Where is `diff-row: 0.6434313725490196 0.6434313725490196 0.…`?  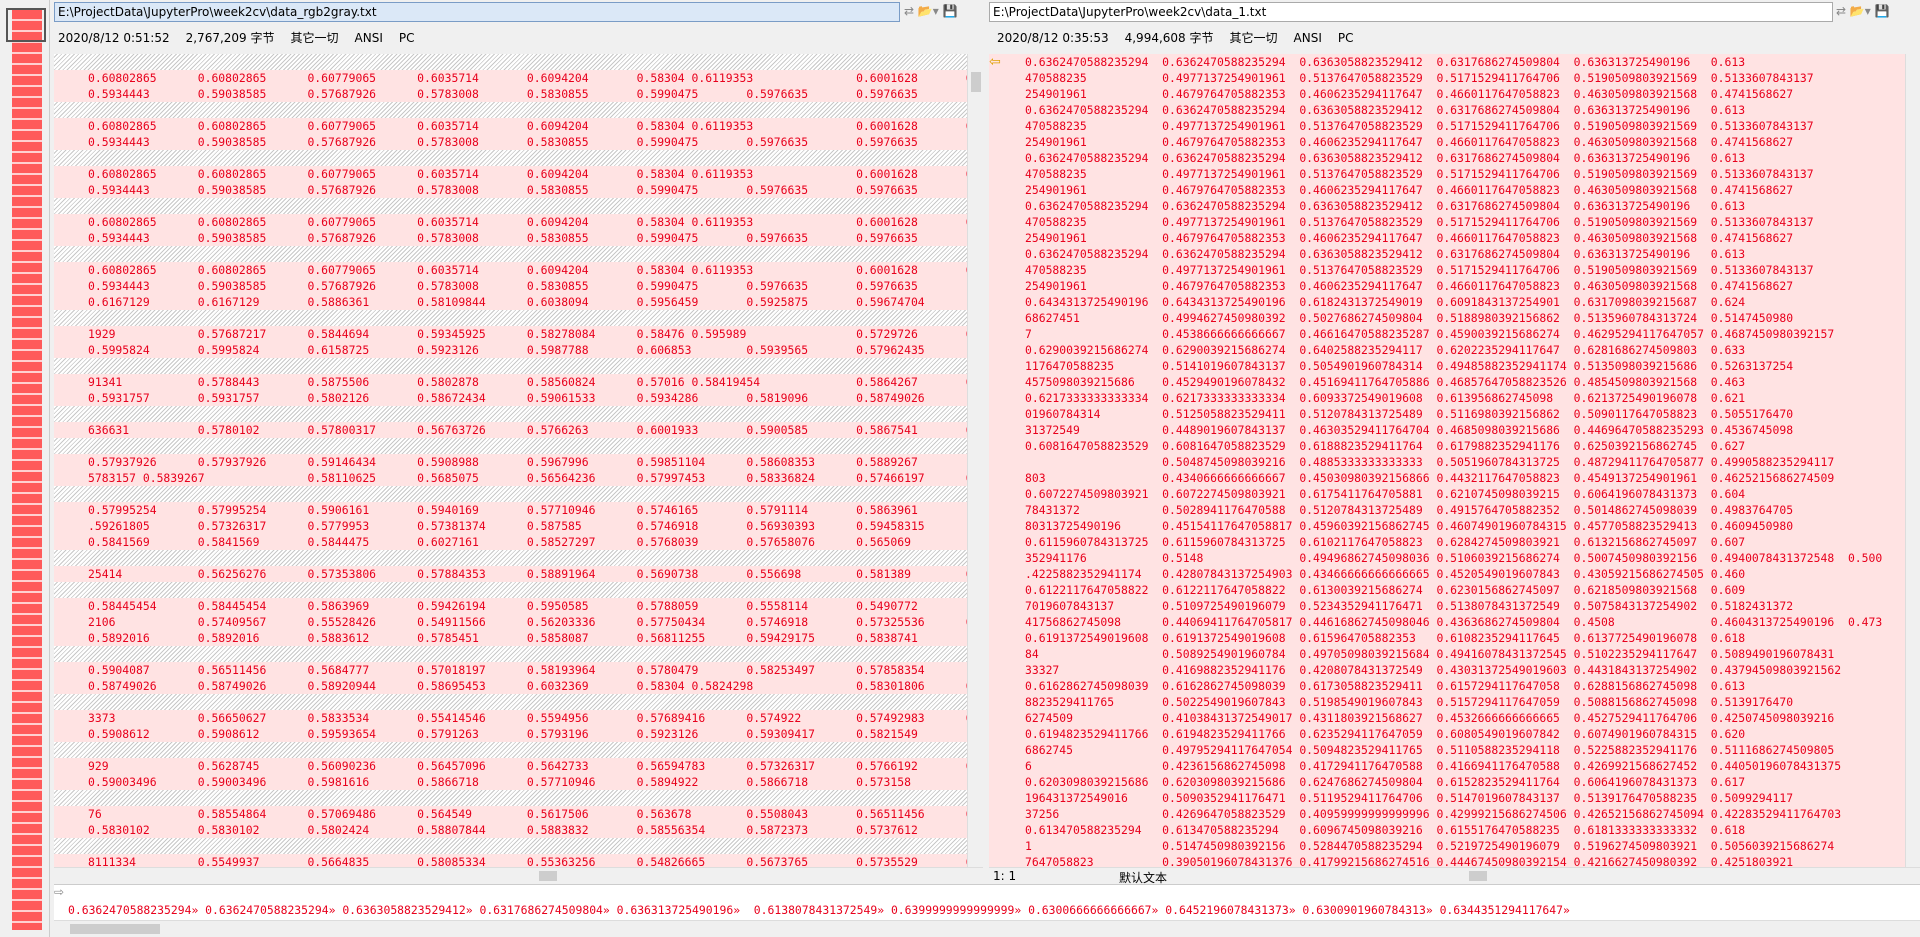 diff-row: 0.6434313725490196 0.6434313725490196 0.… is located at coordinates (1447, 302).